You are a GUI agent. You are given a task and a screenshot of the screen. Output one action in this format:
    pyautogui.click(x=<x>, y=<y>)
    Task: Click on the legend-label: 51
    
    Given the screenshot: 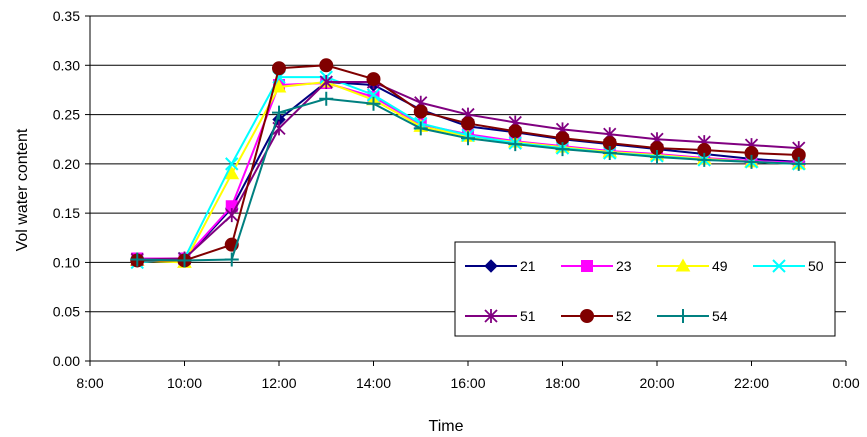 What is the action you would take?
    pyautogui.click(x=528, y=316)
    